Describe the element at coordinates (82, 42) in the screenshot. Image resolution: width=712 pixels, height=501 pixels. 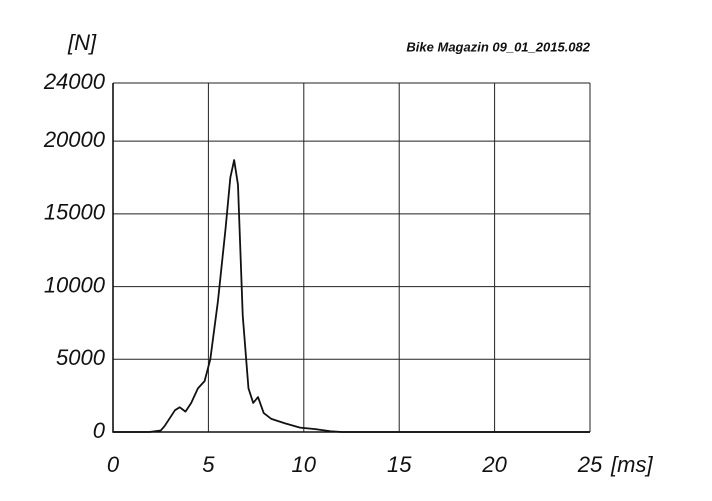
I see `y-axis-label: [N]` at that location.